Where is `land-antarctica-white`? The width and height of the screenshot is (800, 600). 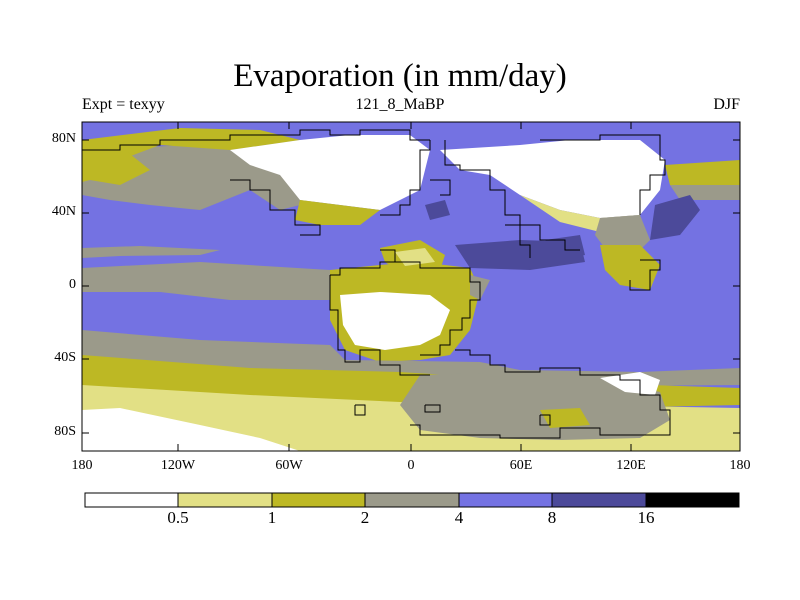
land-antarctica-white is located at coordinates (630, 383).